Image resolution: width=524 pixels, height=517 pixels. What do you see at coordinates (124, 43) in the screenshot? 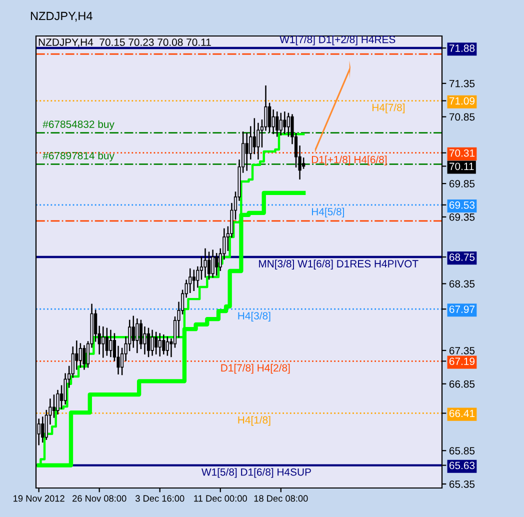
I see `chart-subtitle: NZDJPY,H4 70.15 70.23 70.08 70.11` at bounding box center [124, 43].